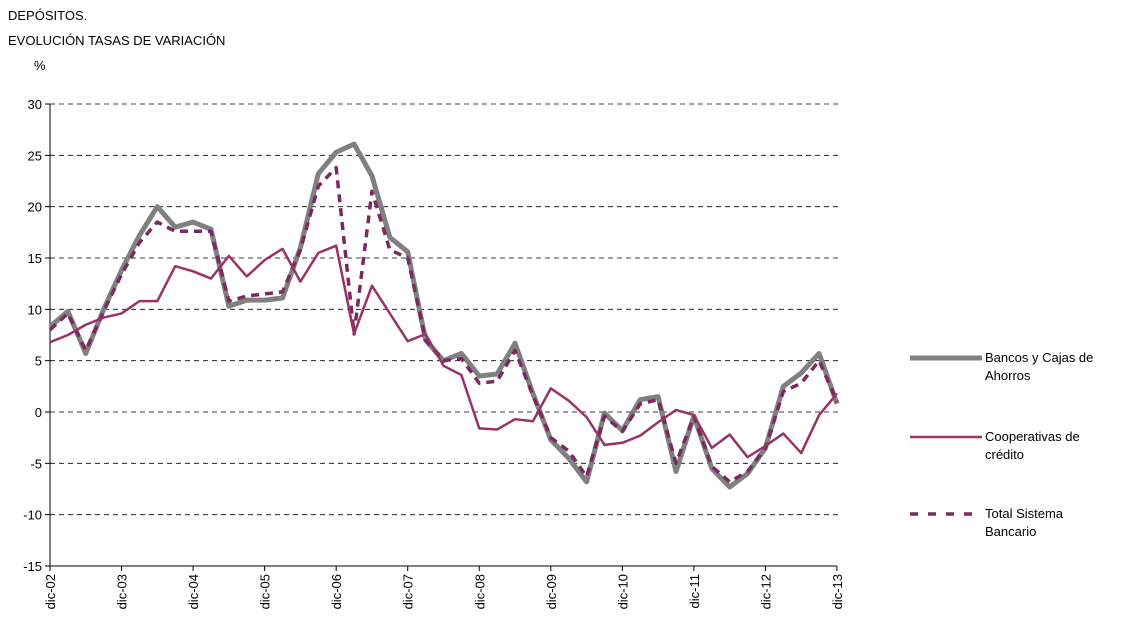 This screenshot has width=1130, height=621. Describe the element at coordinates (36, 463) in the screenshot. I see `y-tick-label: -5` at that location.